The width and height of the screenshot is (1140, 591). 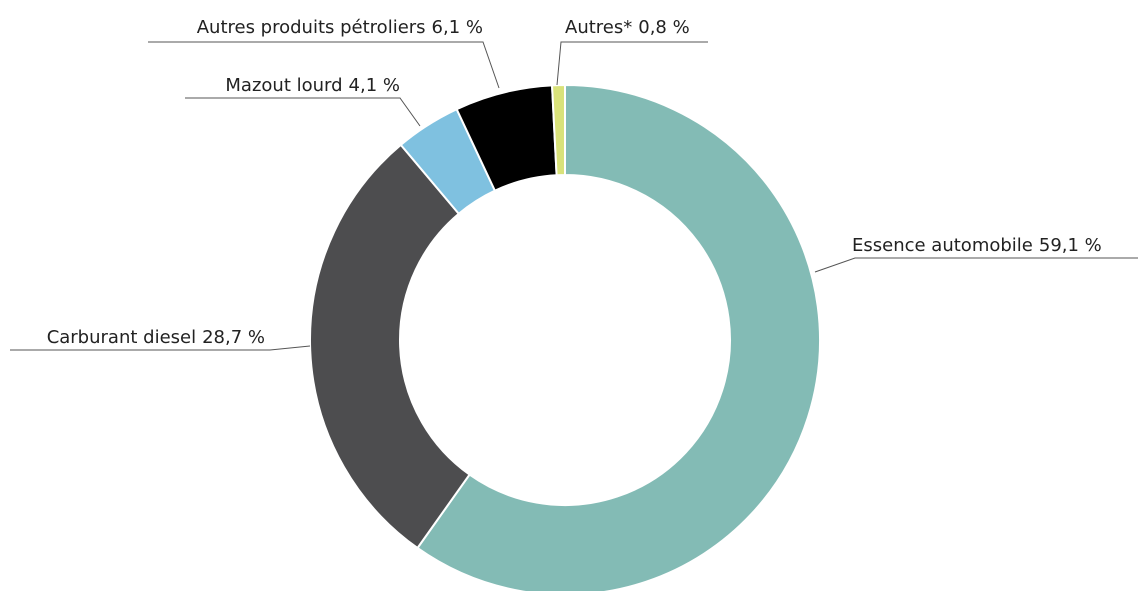 What do you see at coordinates (1070, 245) in the screenshot?
I see `value-label: 59,1 %` at bounding box center [1070, 245].